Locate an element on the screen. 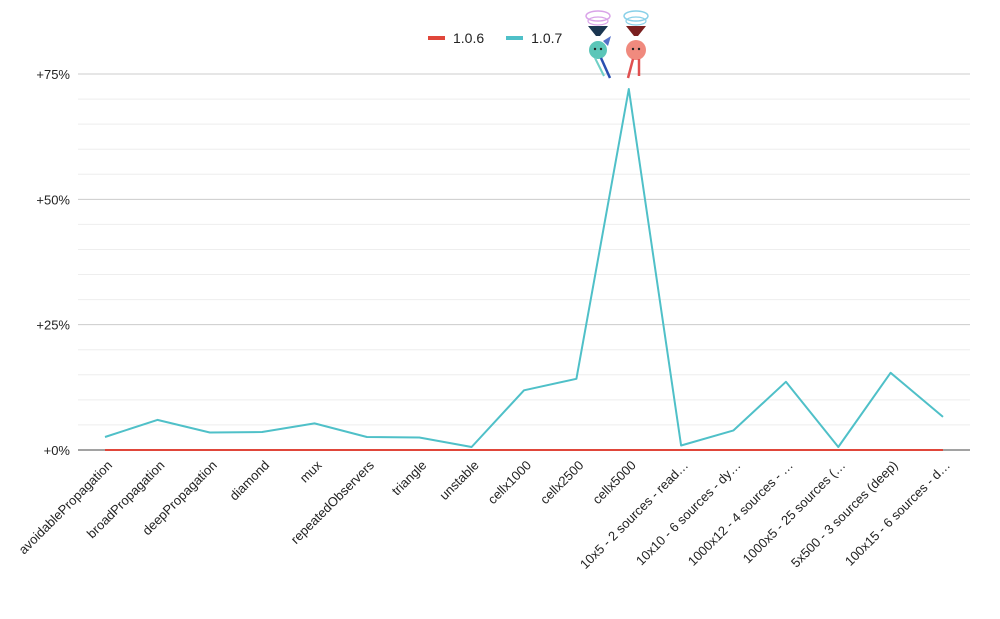  y-tick-label: +50% is located at coordinates (53, 199).